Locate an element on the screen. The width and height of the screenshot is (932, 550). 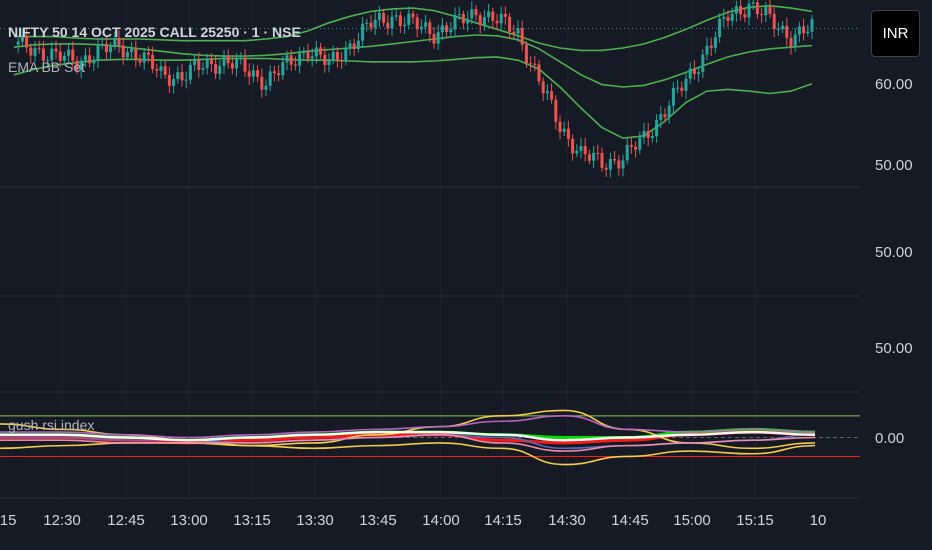
bb-line is located at coordinates (413, 61).